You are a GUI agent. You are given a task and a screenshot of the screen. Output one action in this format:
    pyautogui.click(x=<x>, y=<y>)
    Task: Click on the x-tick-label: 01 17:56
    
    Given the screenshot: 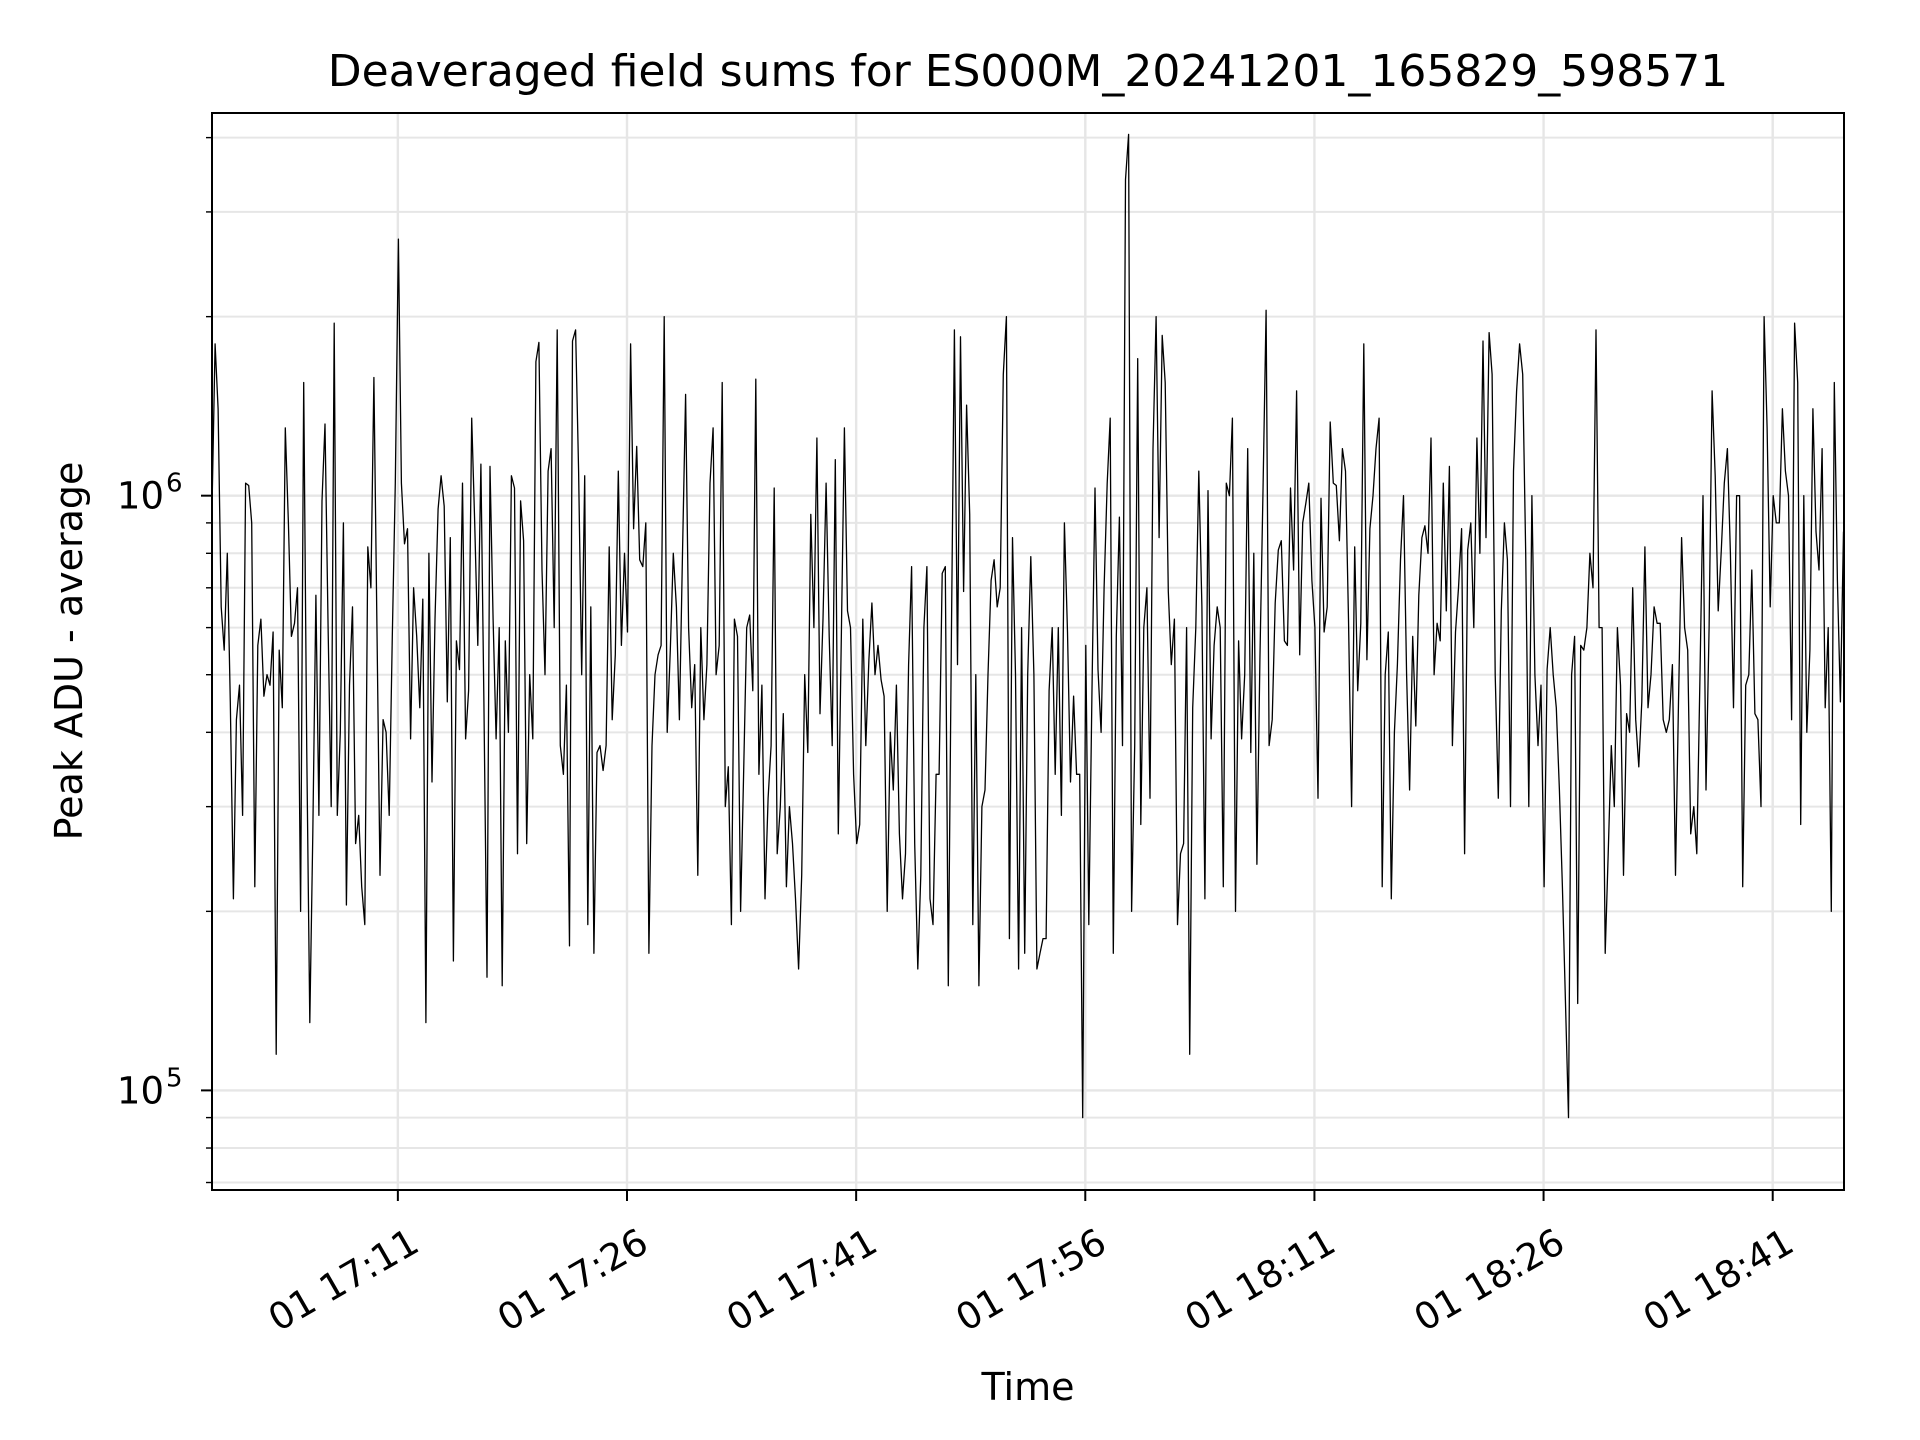 What is the action you would take?
    pyautogui.click(x=1031, y=1280)
    